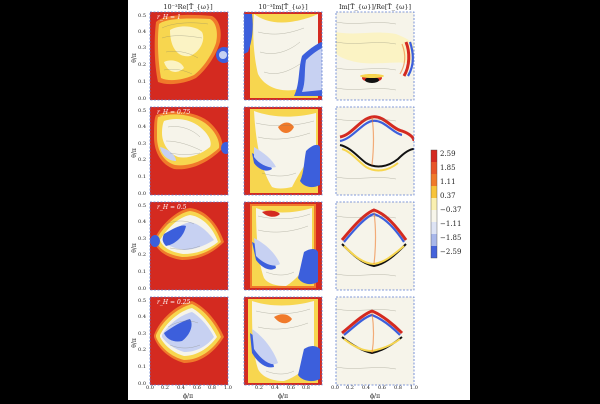 This screenshot has width=600, height=404. I want to click on column-title-im: 10⁻³Im[T̃_{ω}], so click(282, 7).